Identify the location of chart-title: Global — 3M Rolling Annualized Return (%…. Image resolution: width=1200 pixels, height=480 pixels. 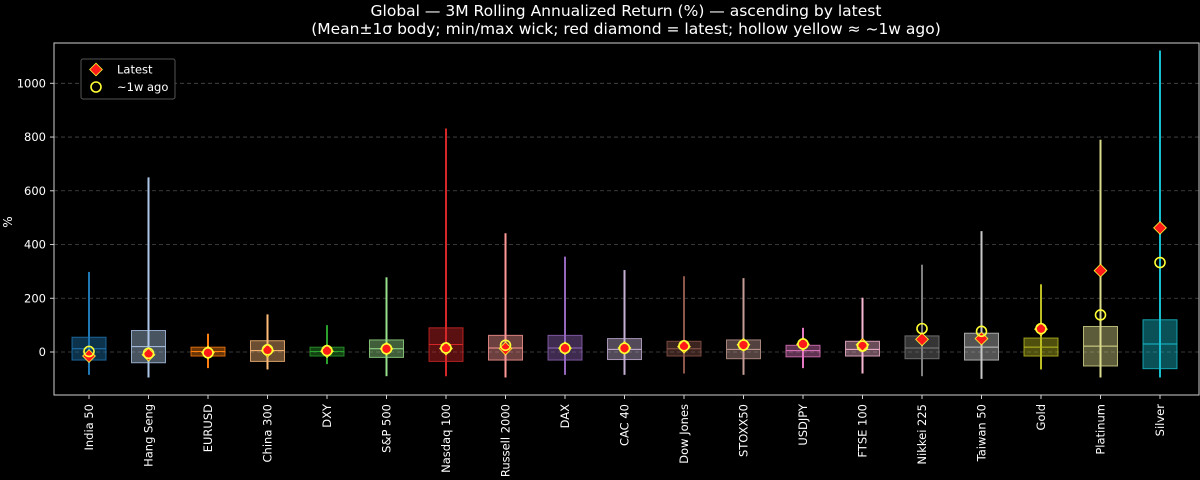
(626, 11).